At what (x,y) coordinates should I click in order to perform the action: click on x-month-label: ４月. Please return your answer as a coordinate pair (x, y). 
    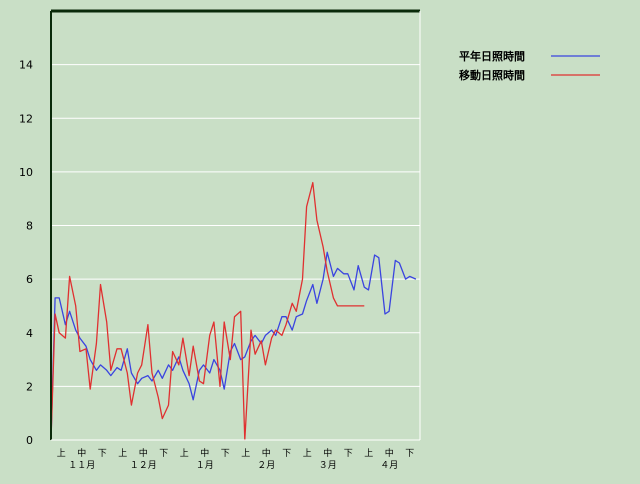
    Looking at the image, I should click on (389, 465).